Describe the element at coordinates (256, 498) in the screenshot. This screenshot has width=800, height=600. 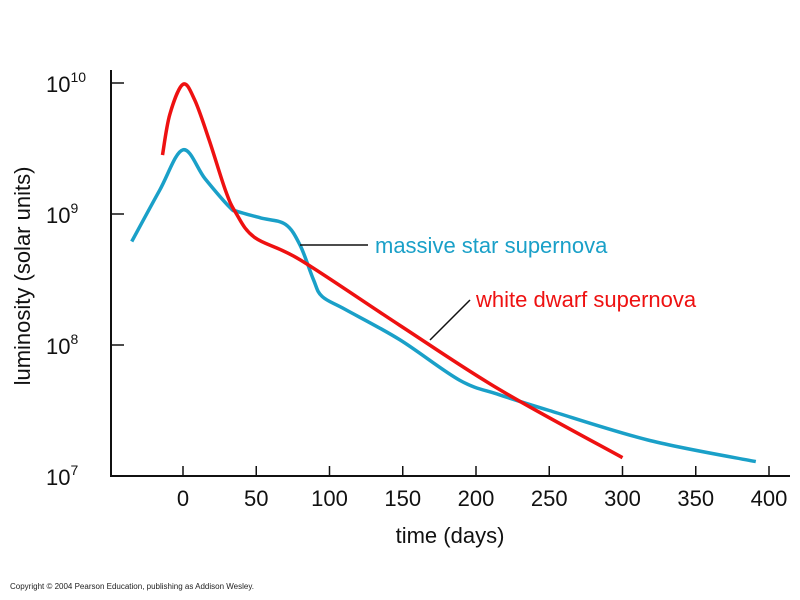
I see `x-tick-label: 50` at that location.